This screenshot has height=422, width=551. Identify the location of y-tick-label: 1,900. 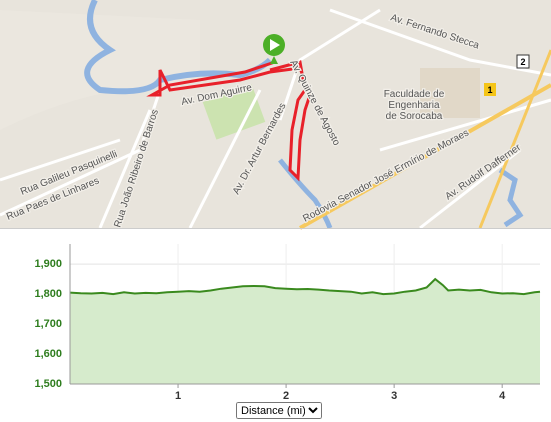
(48, 264).